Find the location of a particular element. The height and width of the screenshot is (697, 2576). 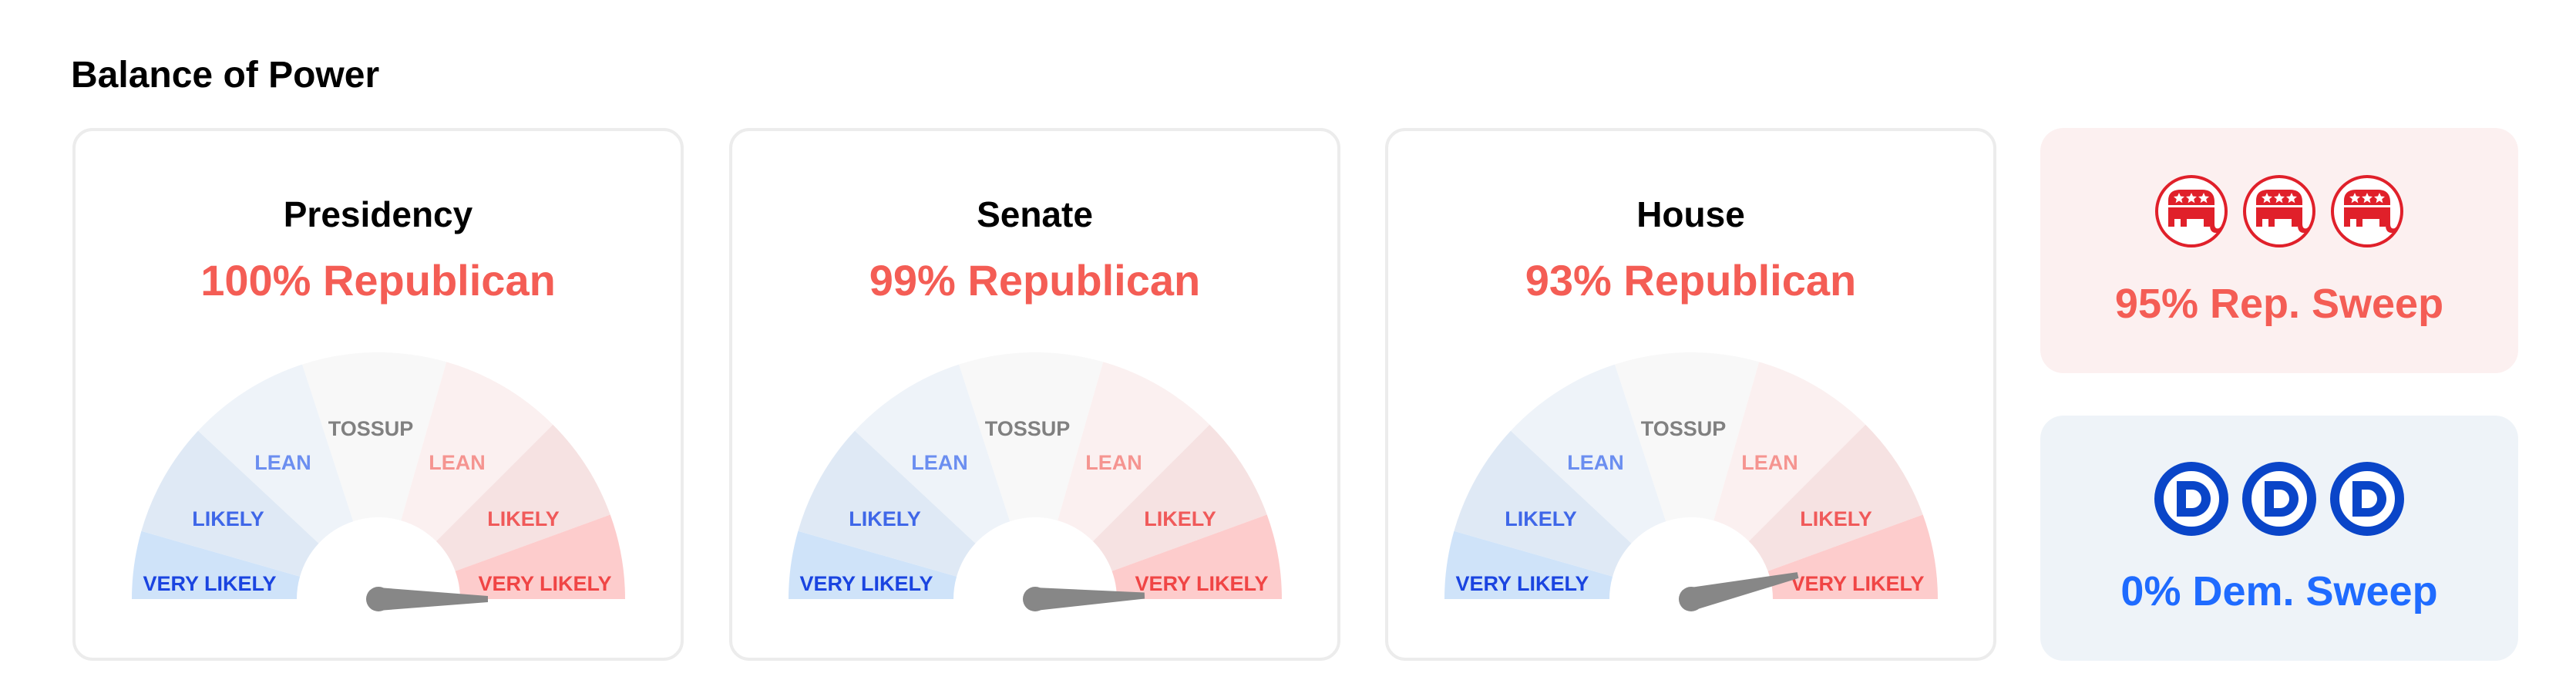

rep-sweep-label: 95% Rep. Sweep is located at coordinates (2279, 304).